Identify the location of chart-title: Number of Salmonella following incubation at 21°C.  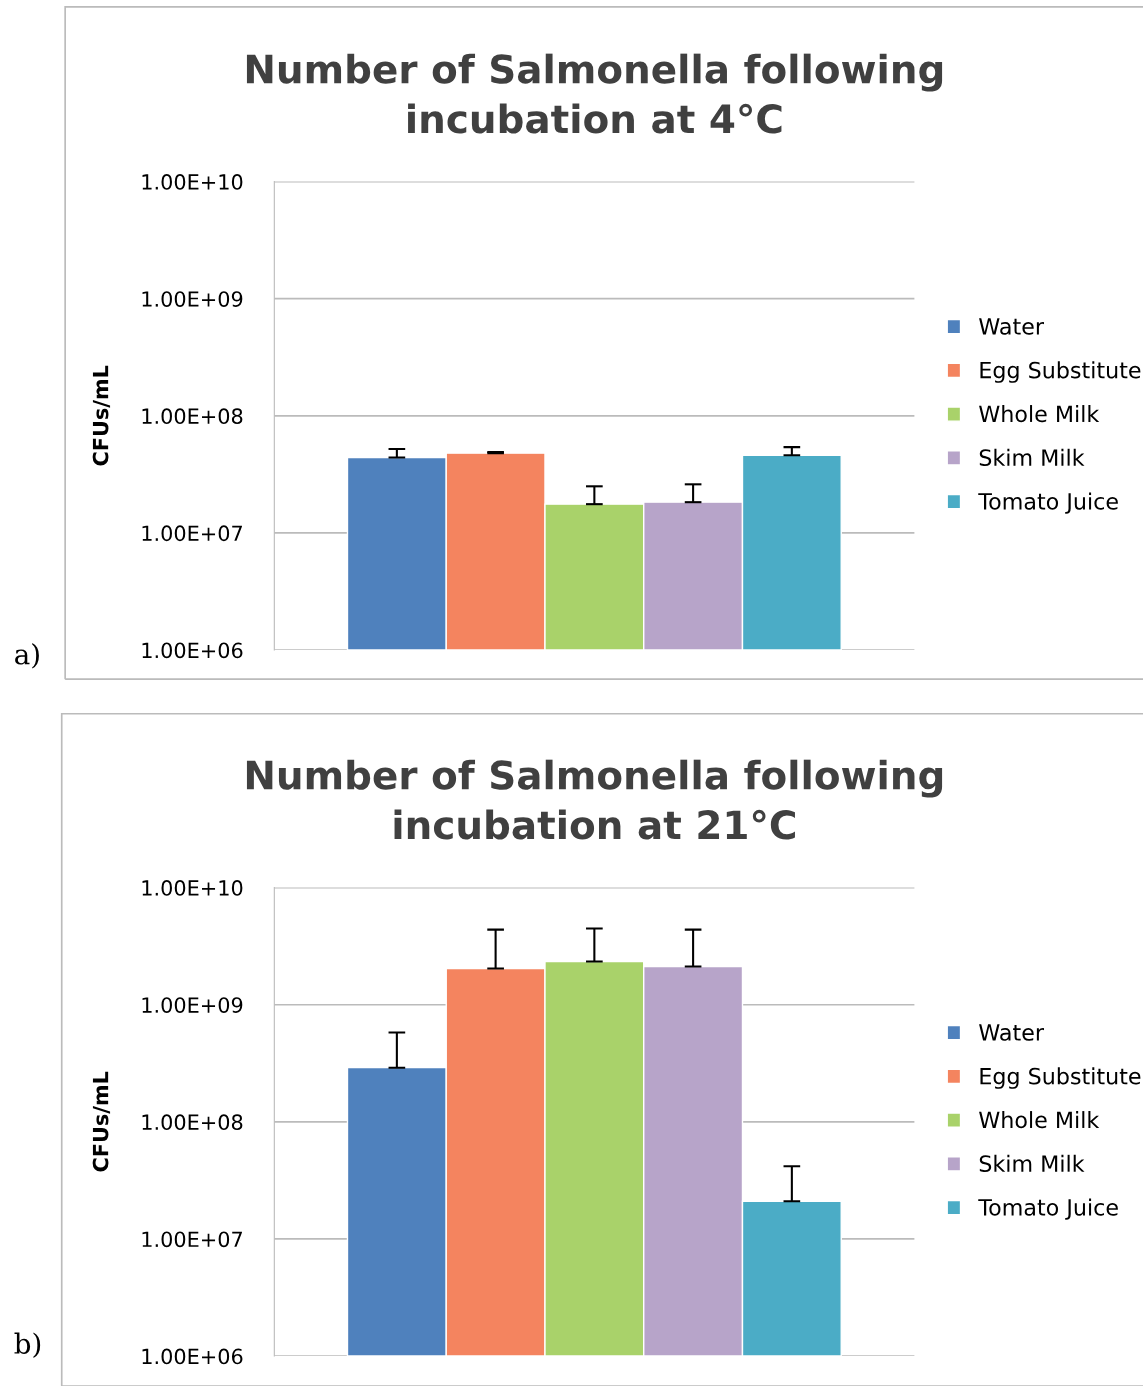
(594, 799).